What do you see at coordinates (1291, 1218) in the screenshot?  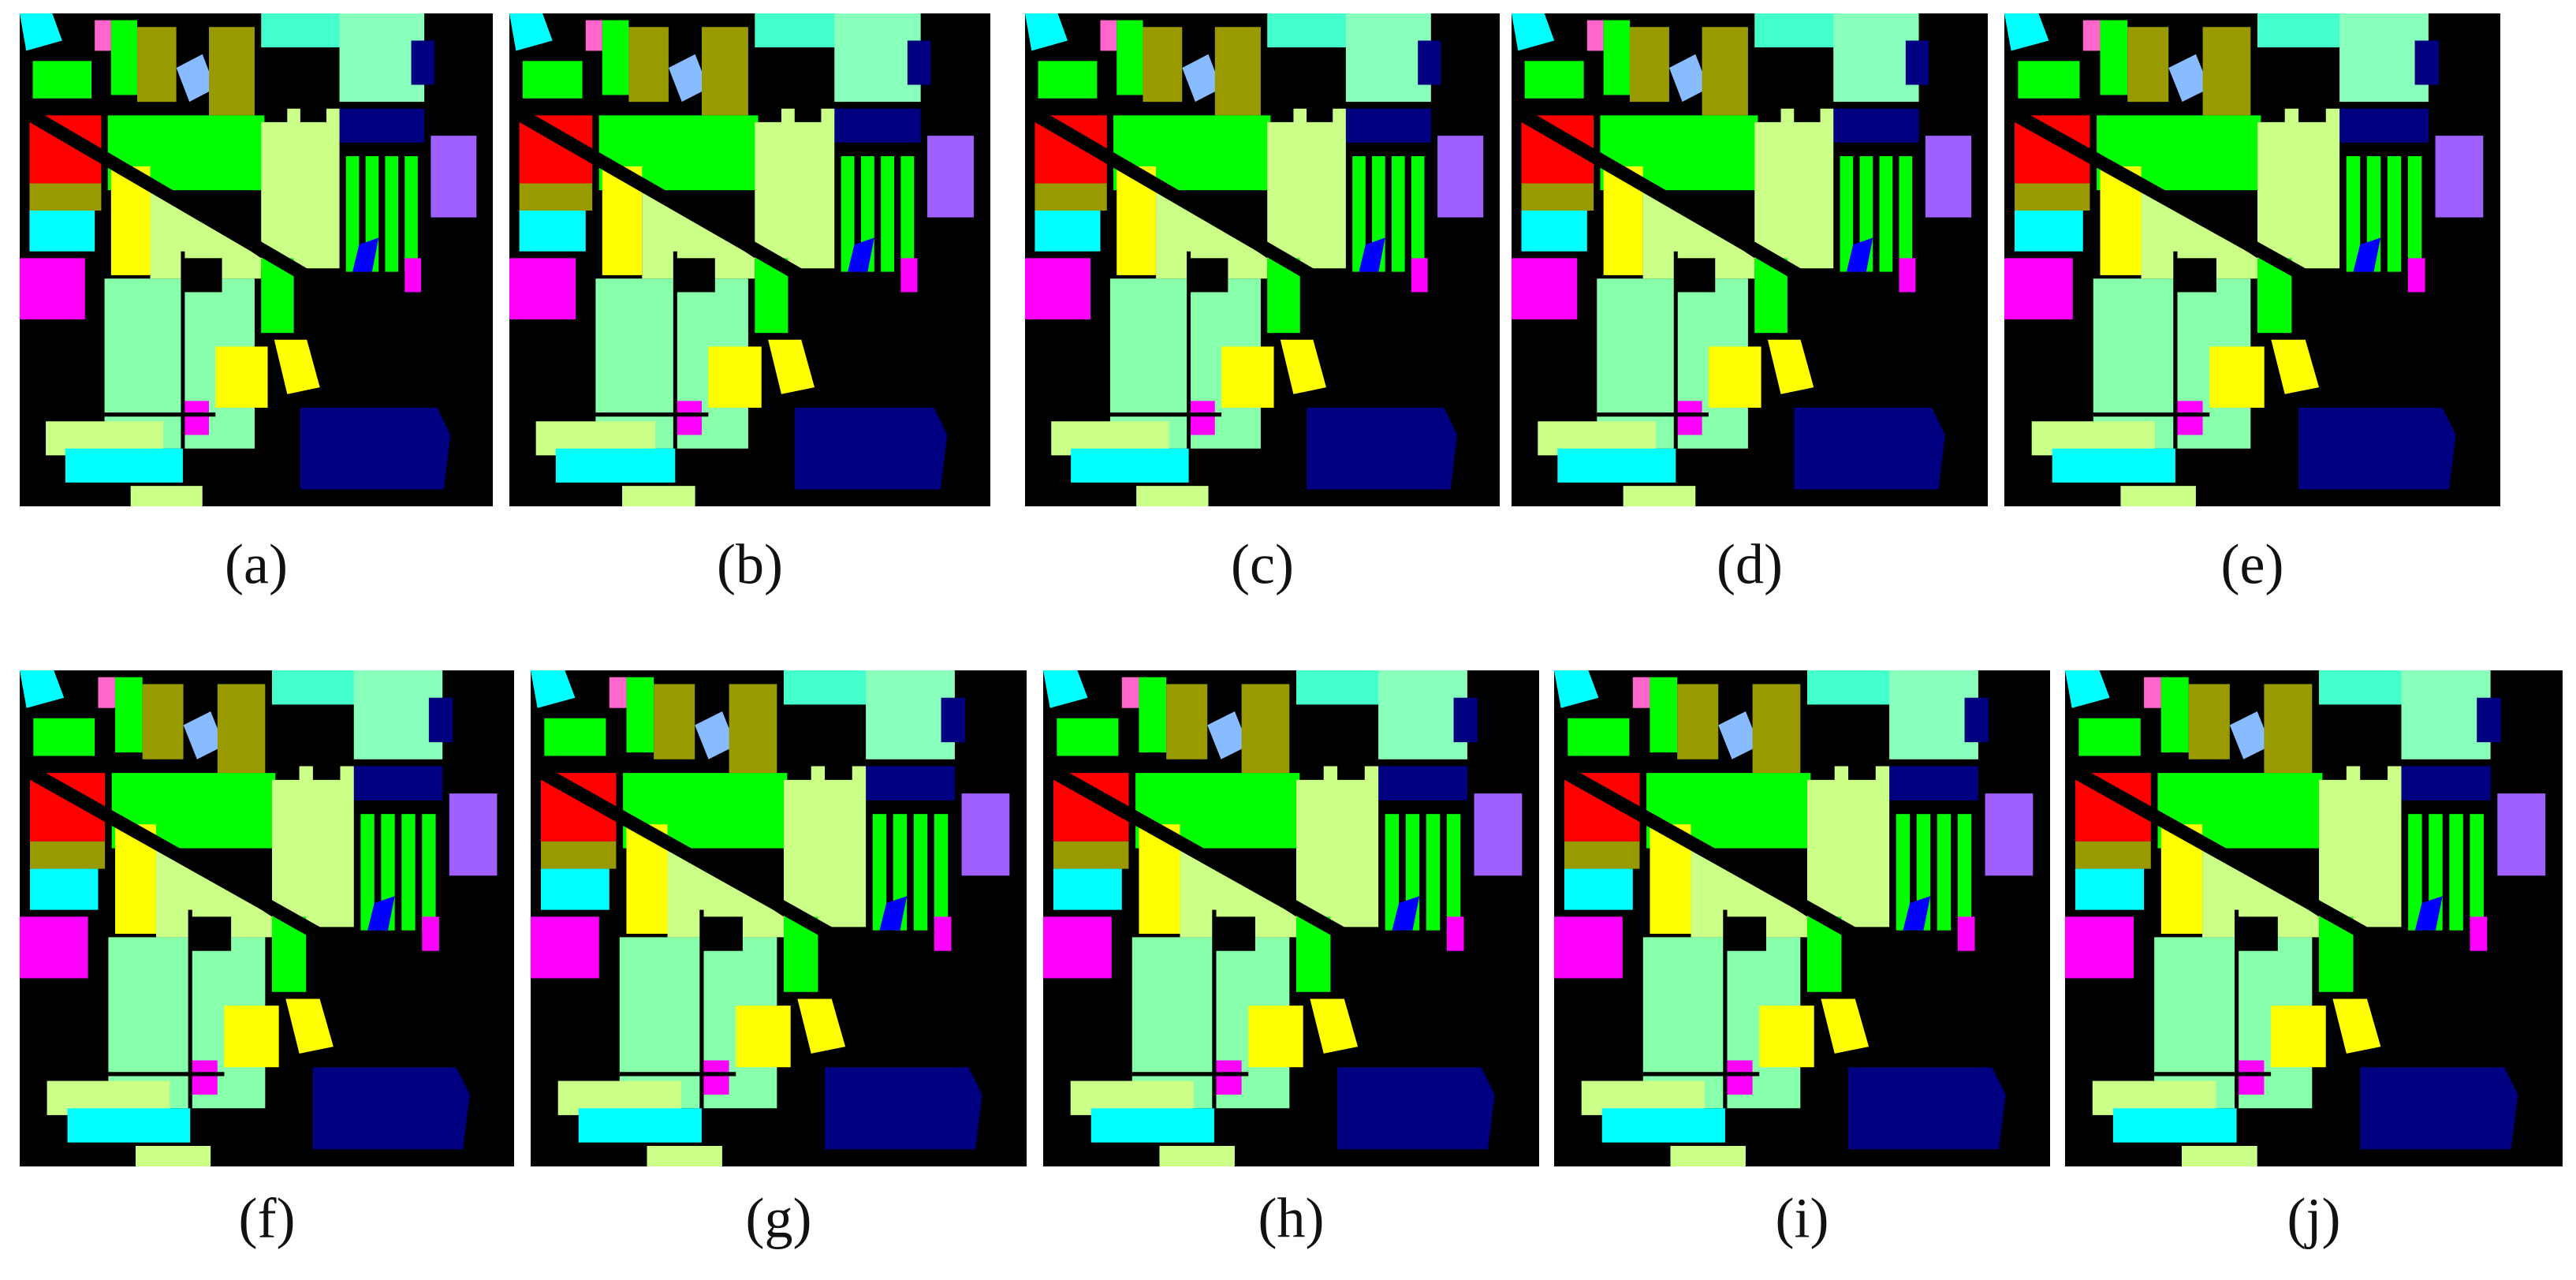 I see `subfigure-label: (h)` at bounding box center [1291, 1218].